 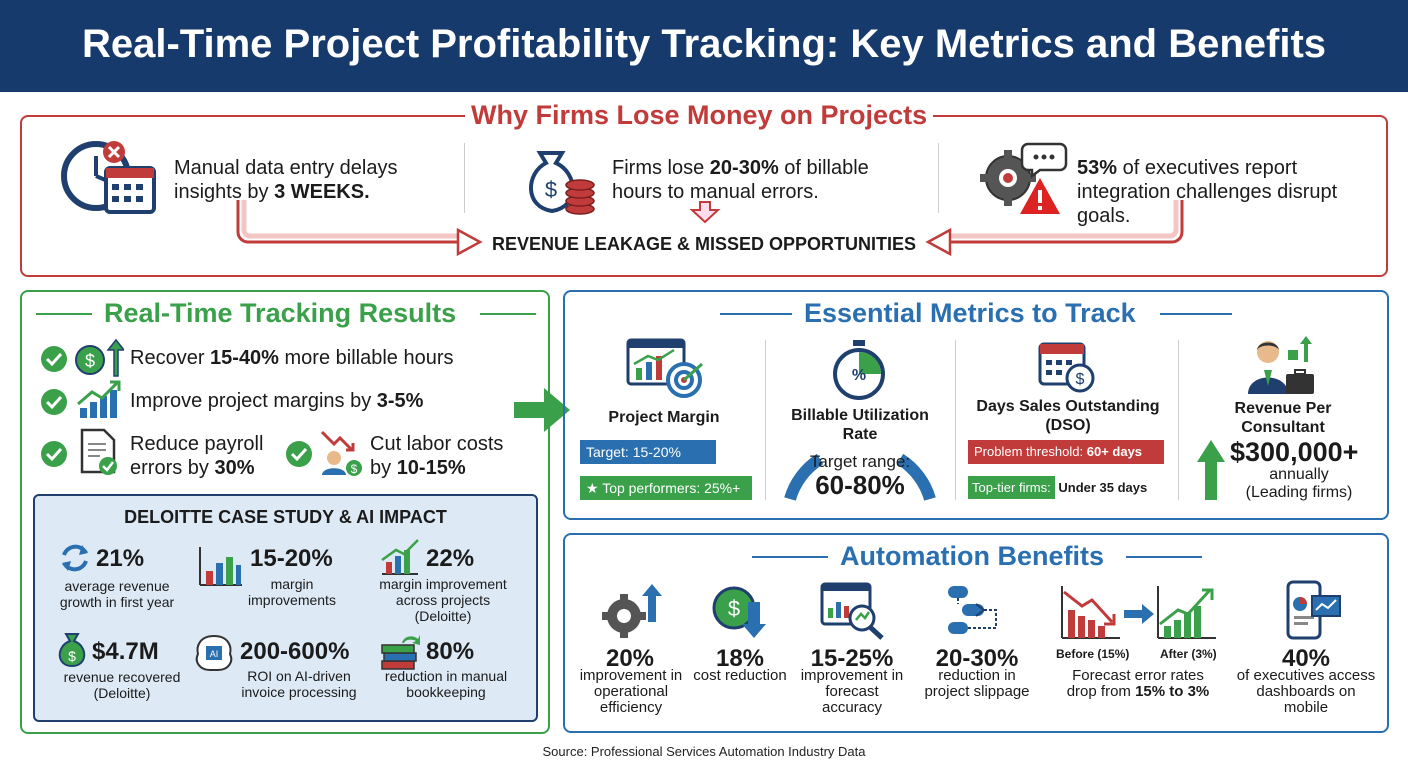 I want to click on forecast-magnifier-icon, so click(x=852, y=611).